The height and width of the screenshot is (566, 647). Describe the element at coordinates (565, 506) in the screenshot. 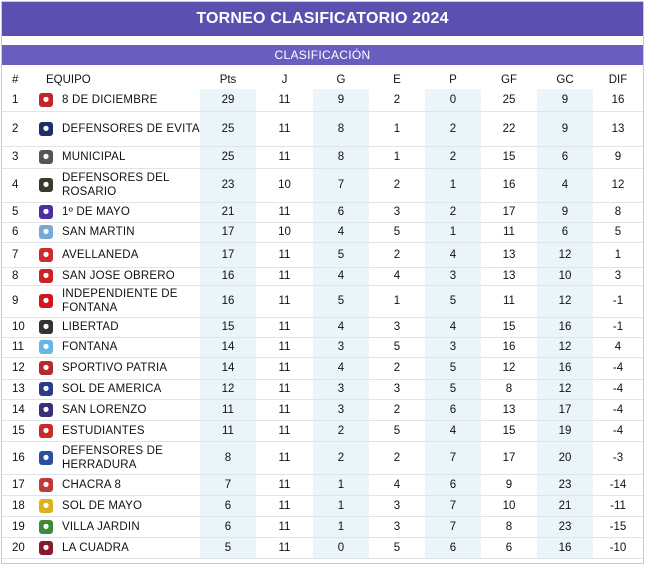

I see `cell-goals-against: 21` at that location.